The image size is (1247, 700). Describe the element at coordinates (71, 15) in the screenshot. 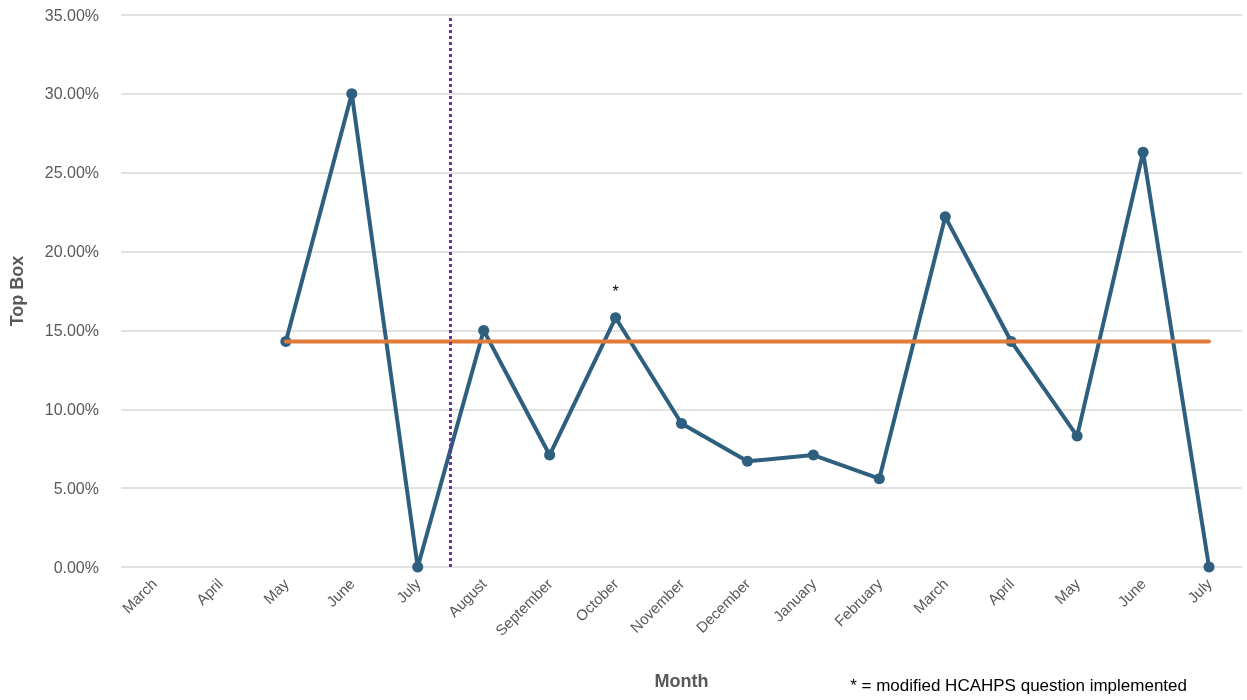

I see `y-tick-label: 35.00%` at that location.